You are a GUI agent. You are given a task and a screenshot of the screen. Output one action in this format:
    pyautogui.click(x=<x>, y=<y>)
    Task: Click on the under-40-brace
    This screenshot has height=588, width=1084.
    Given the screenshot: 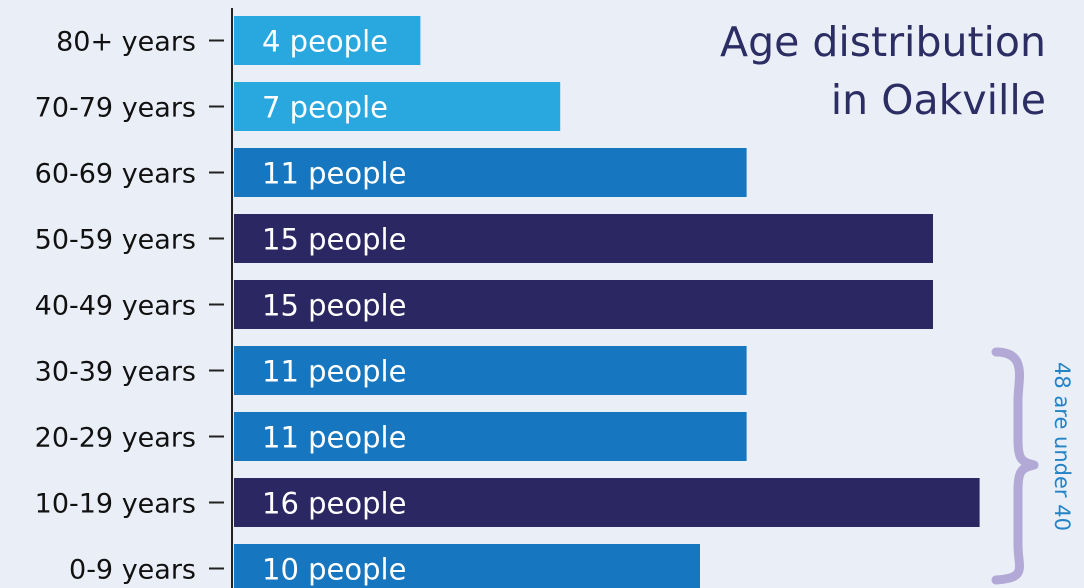 What is the action you would take?
    pyautogui.click(x=1015, y=466)
    